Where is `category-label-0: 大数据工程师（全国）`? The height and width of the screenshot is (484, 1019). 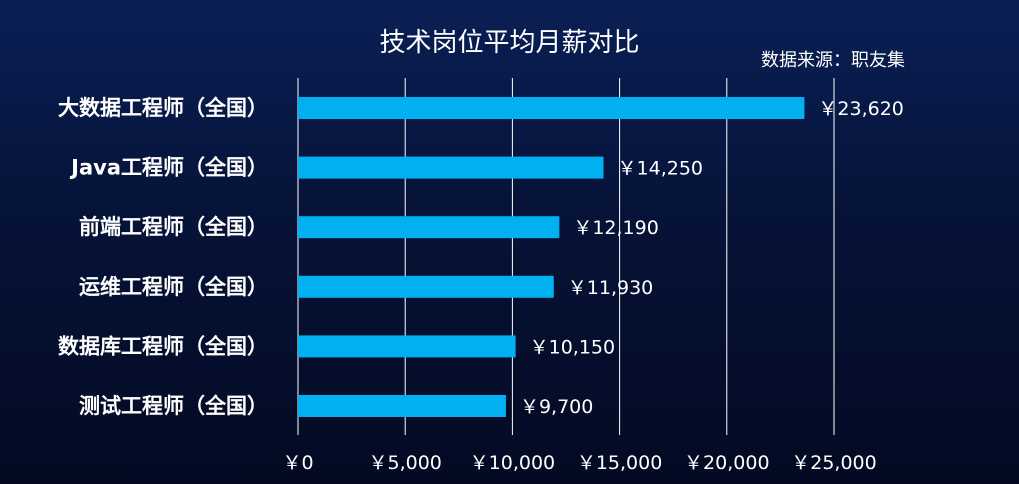 category-label-0: 大数据工程师（全国） is located at coordinates (163, 108).